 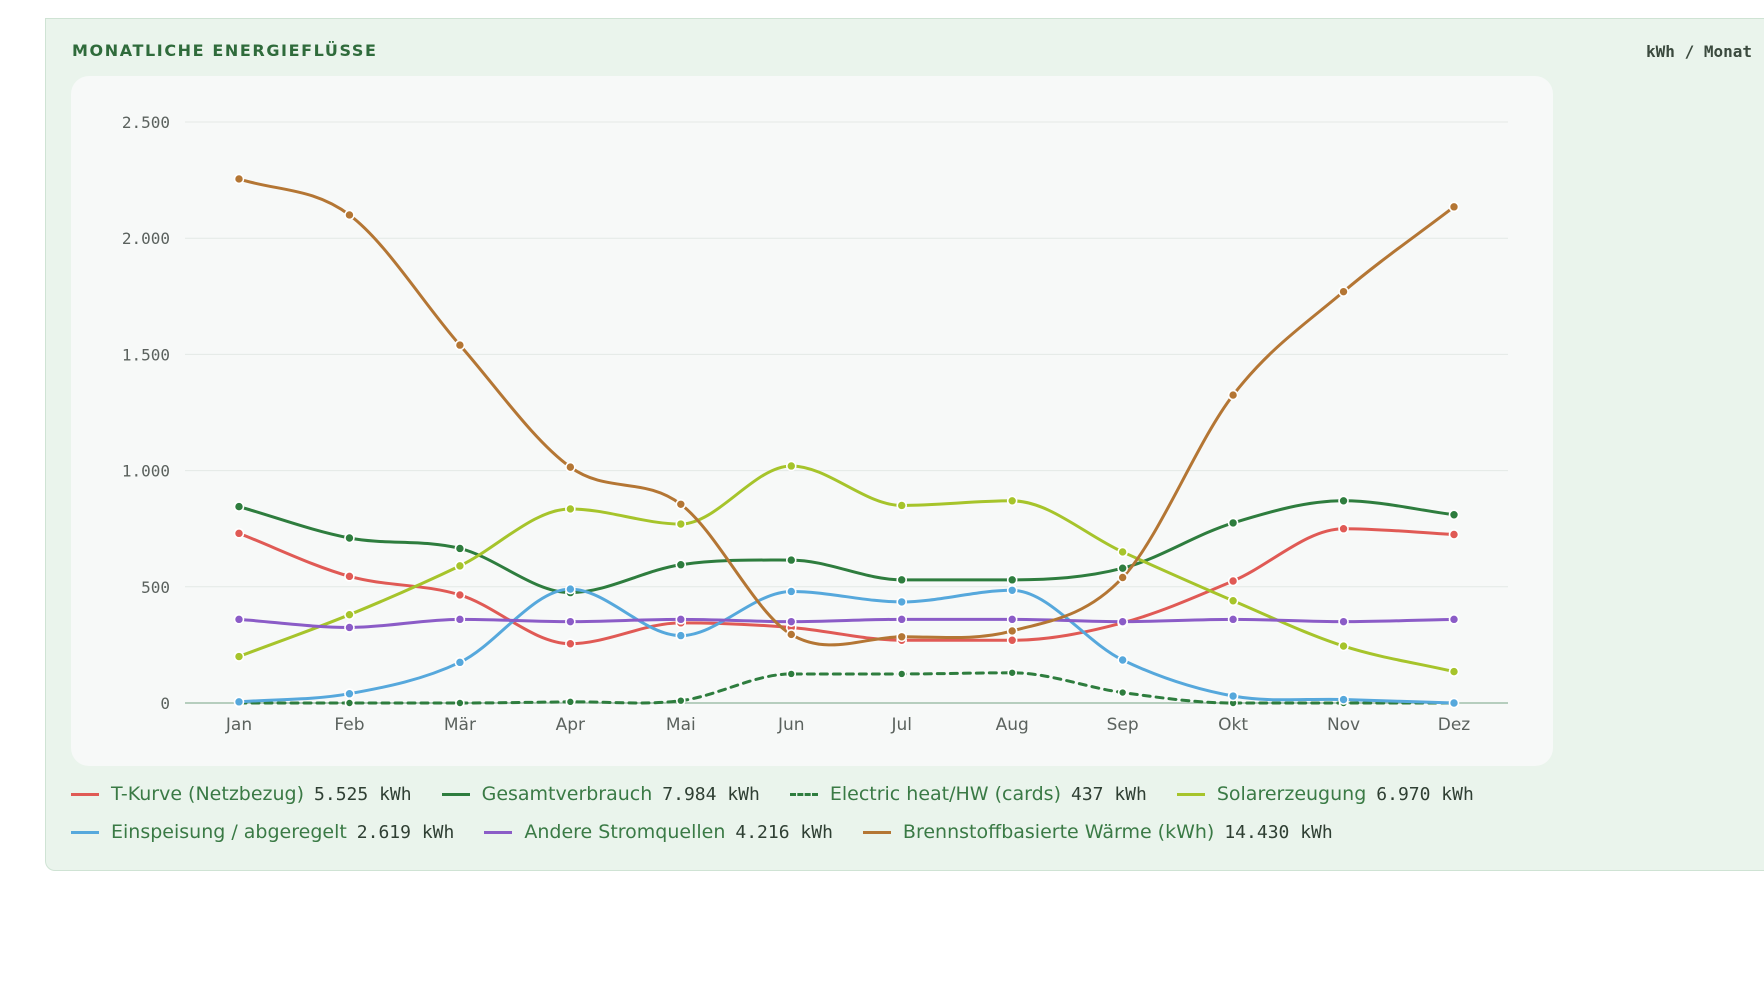 I want to click on legend-series-name: Electric heat/HW (cards), so click(x=945, y=794).